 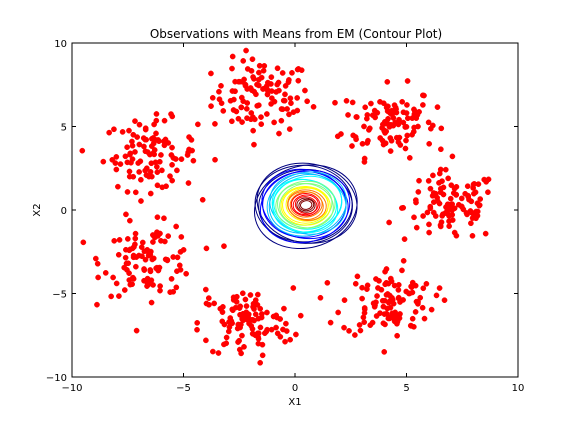 I want to click on em-contours, so click(x=305, y=206).